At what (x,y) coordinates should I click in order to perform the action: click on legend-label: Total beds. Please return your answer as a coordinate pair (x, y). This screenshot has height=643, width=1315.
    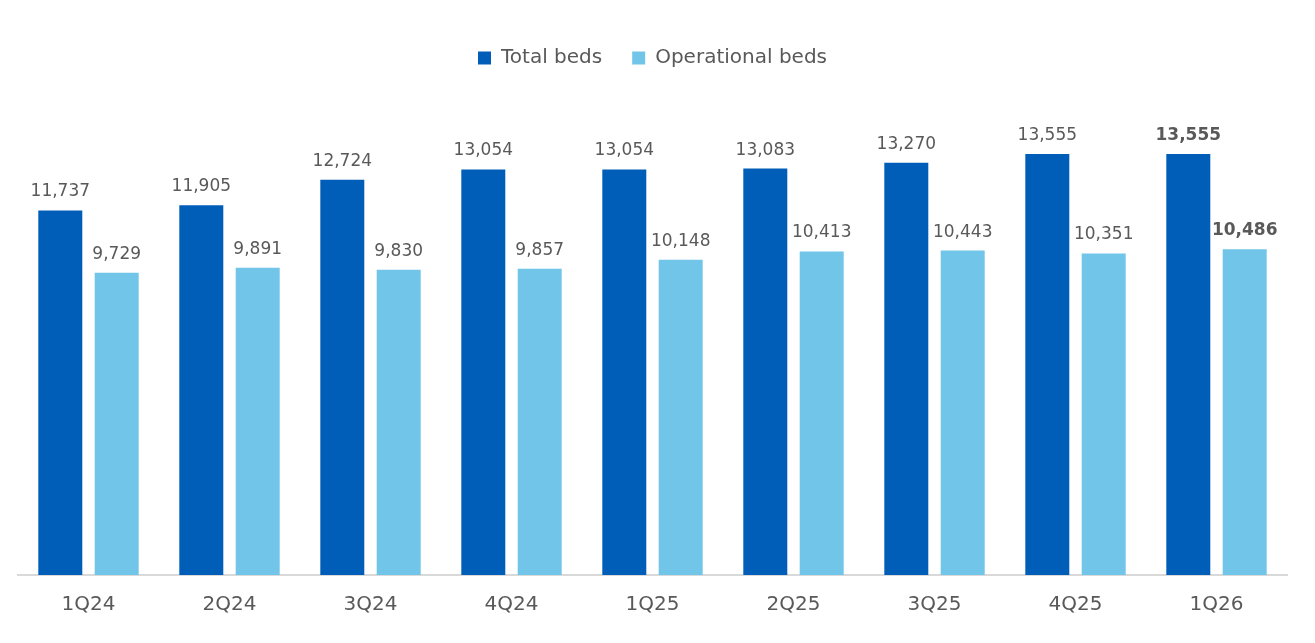
    Looking at the image, I should click on (551, 56).